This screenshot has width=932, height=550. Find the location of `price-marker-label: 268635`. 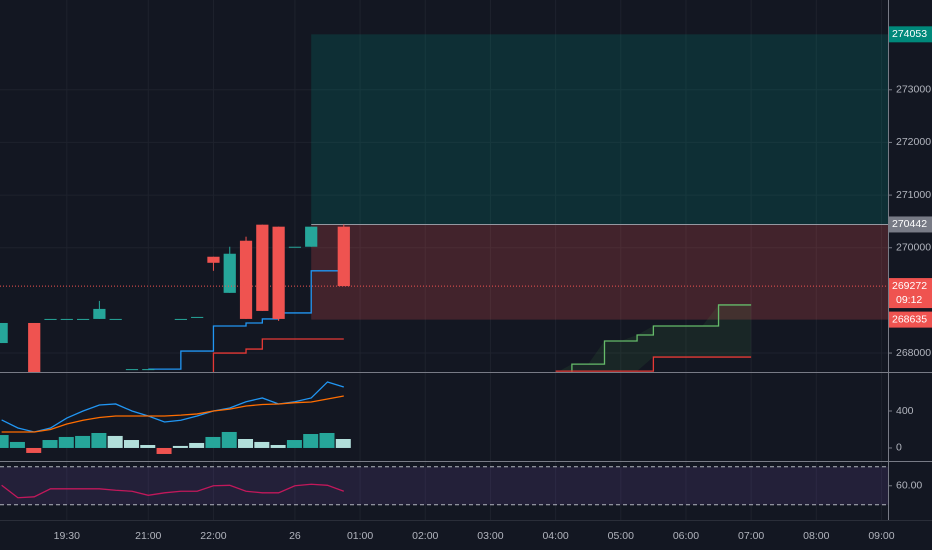

price-marker-label: 268635 is located at coordinates (909, 319).